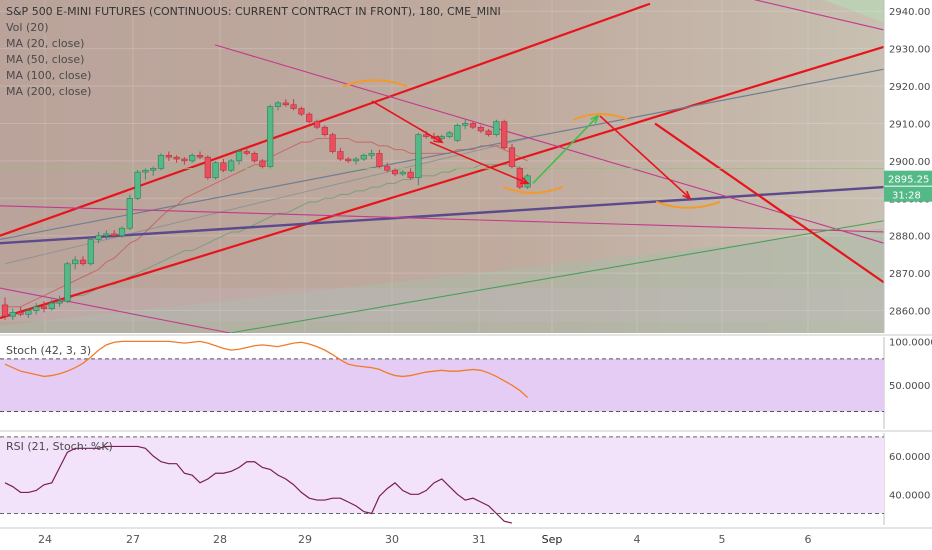 The width and height of the screenshot is (932, 550). Describe the element at coordinates (220, 539) in the screenshot. I see `time-tick-label: 28` at that location.